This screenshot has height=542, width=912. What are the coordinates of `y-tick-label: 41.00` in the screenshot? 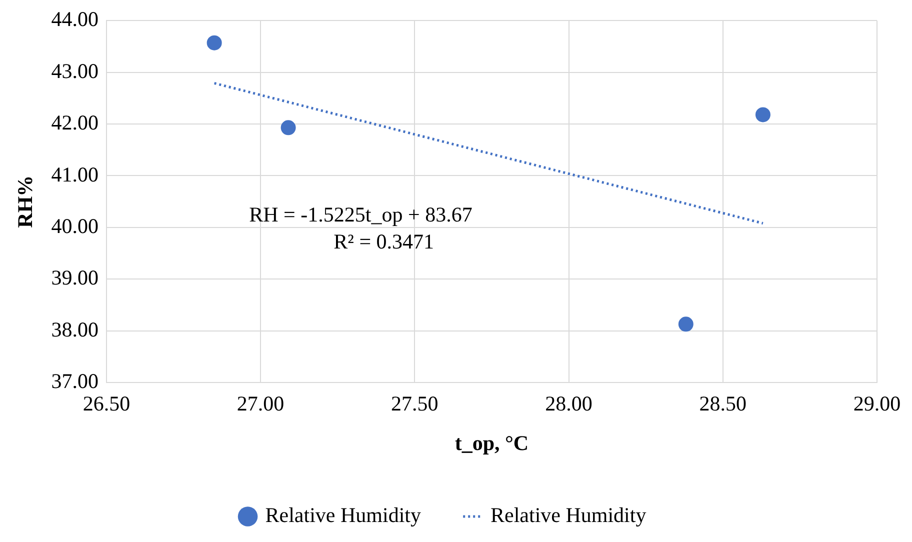 It's located at (74, 174).